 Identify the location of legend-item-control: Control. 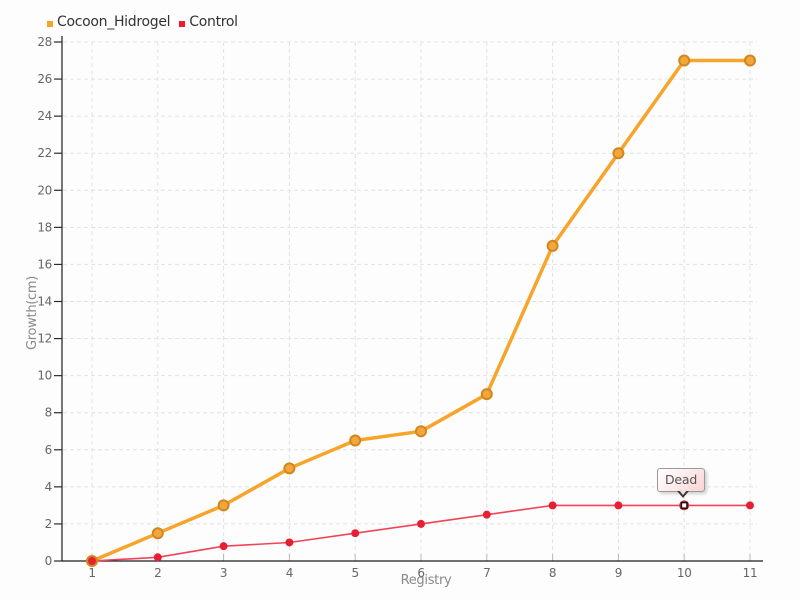
(208, 22).